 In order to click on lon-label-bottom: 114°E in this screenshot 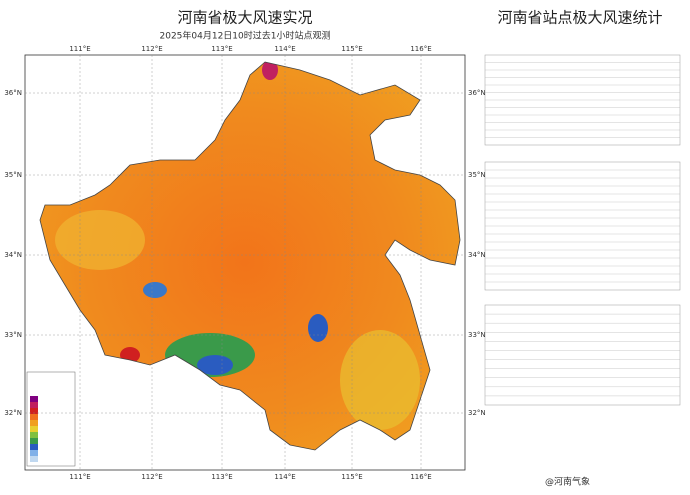, I will do `click(284, 477)`.